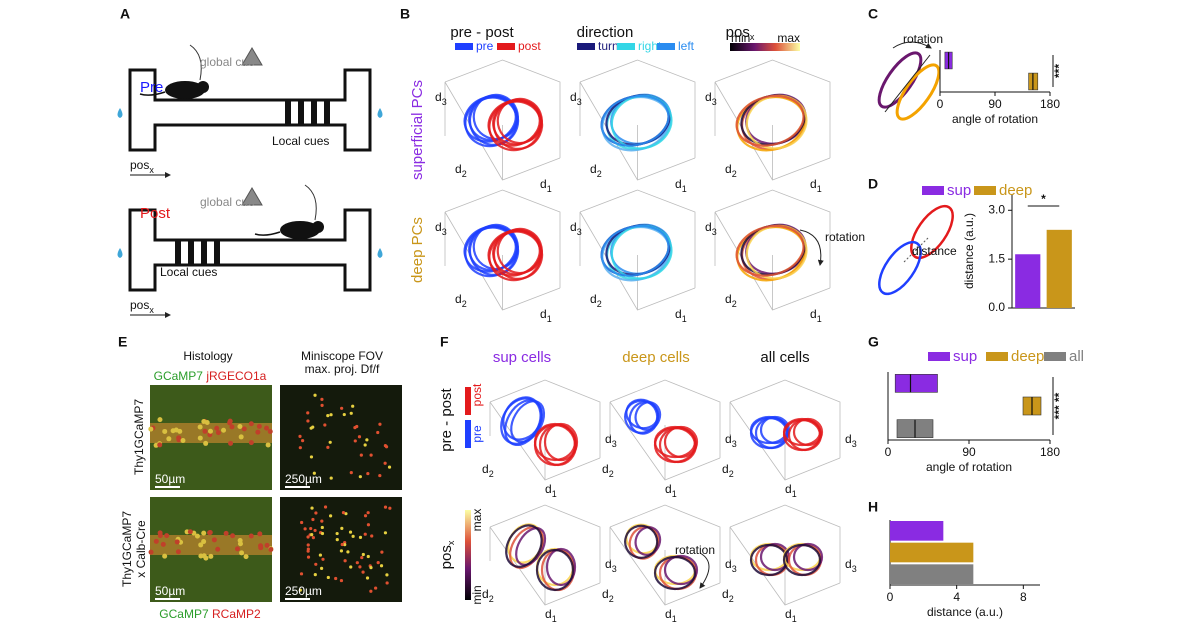 The height and width of the screenshot is (632, 1200). I want to click on stain-label: GCaMP7 jRGECO1a, so click(210, 376).